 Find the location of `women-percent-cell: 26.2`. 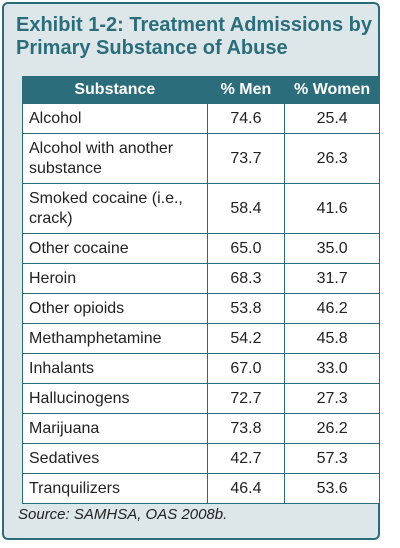

women-percent-cell: 26.2 is located at coordinates (332, 428).